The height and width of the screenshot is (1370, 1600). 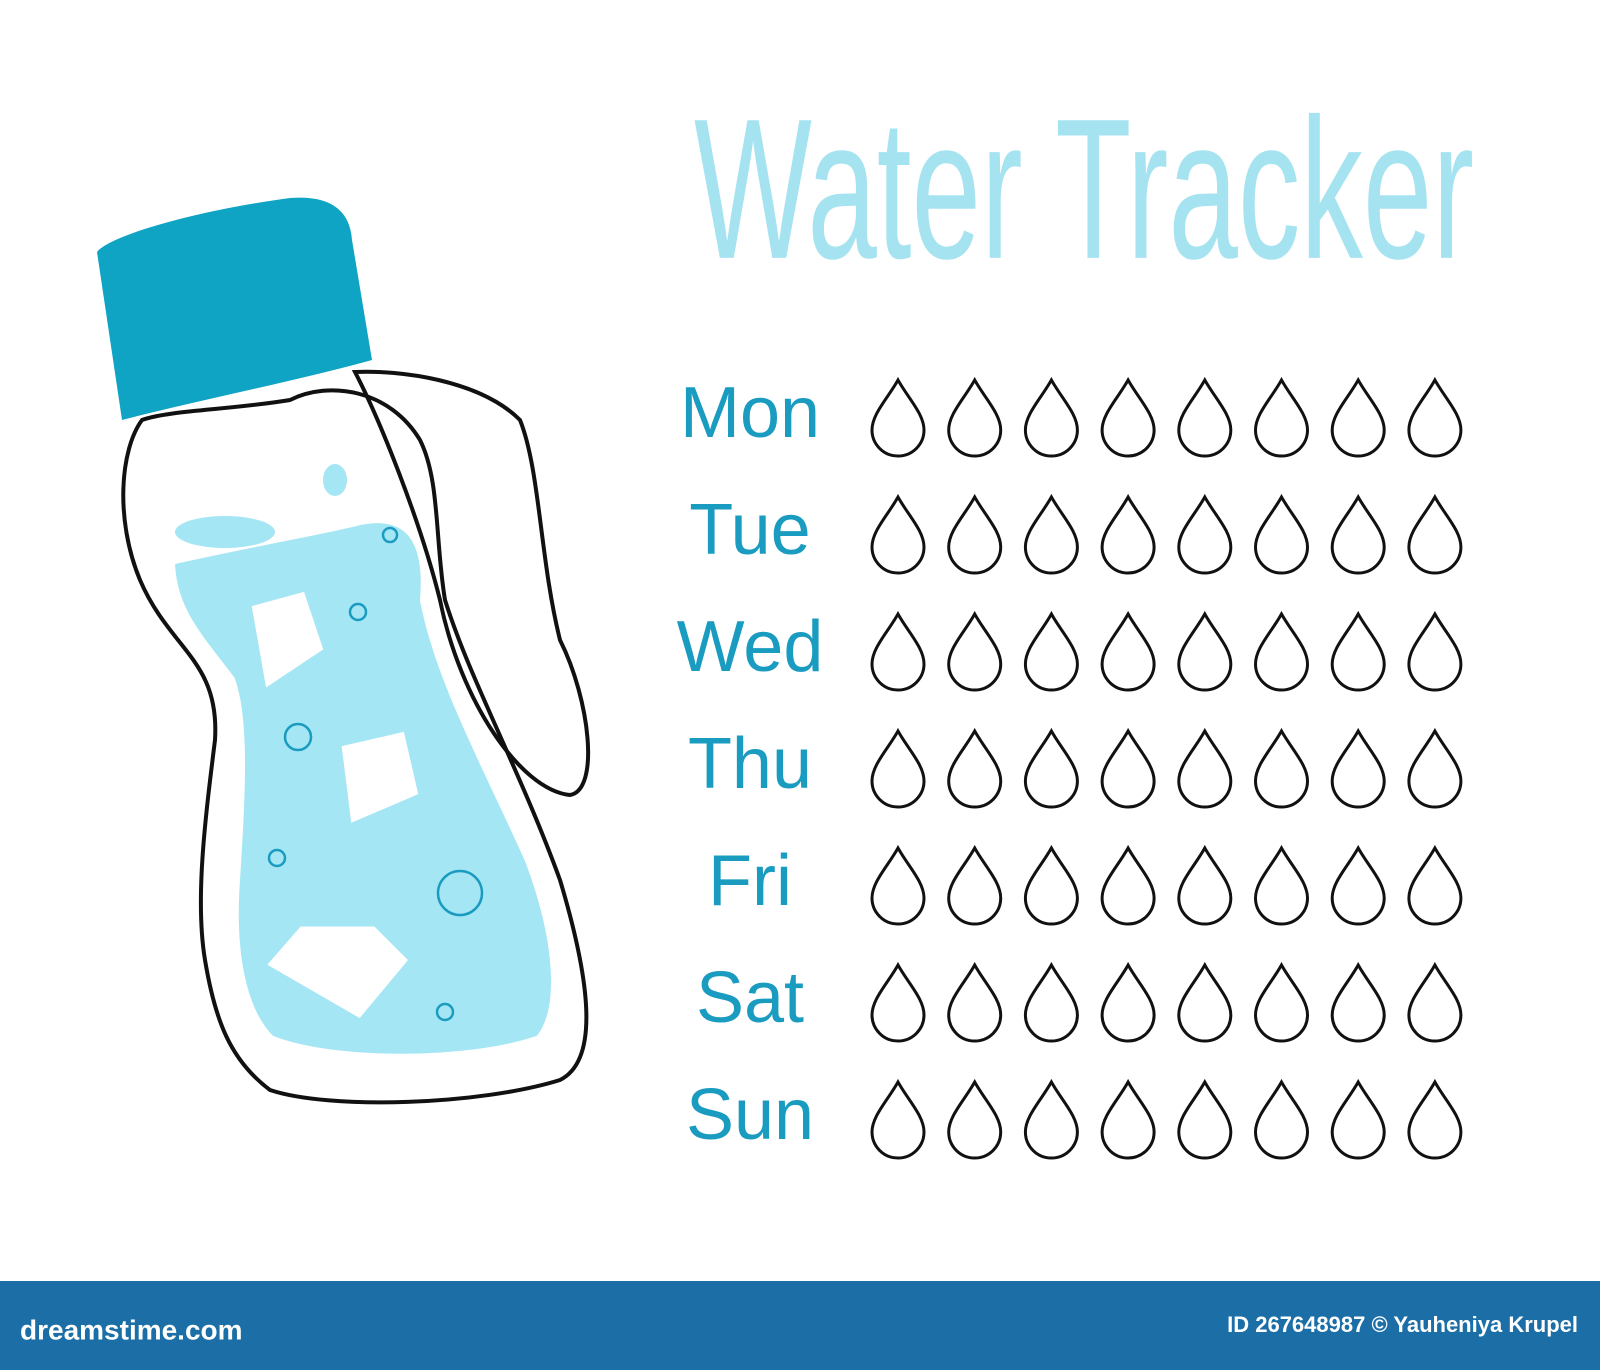 I want to click on bubbles, so click(x=375, y=774).